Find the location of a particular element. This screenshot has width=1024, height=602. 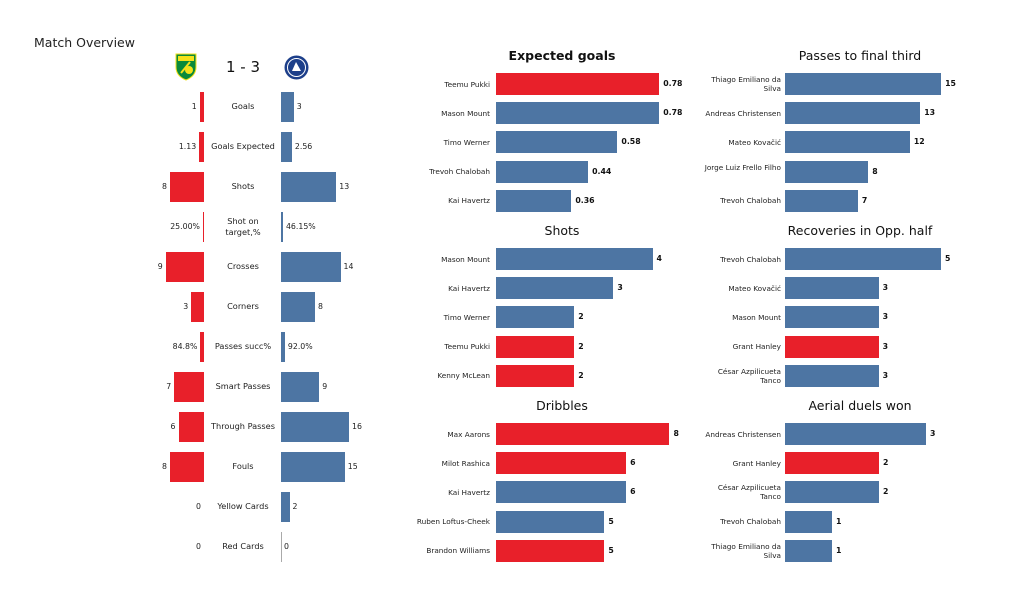

player-label: Kai Havertz is located at coordinates (469, 492).